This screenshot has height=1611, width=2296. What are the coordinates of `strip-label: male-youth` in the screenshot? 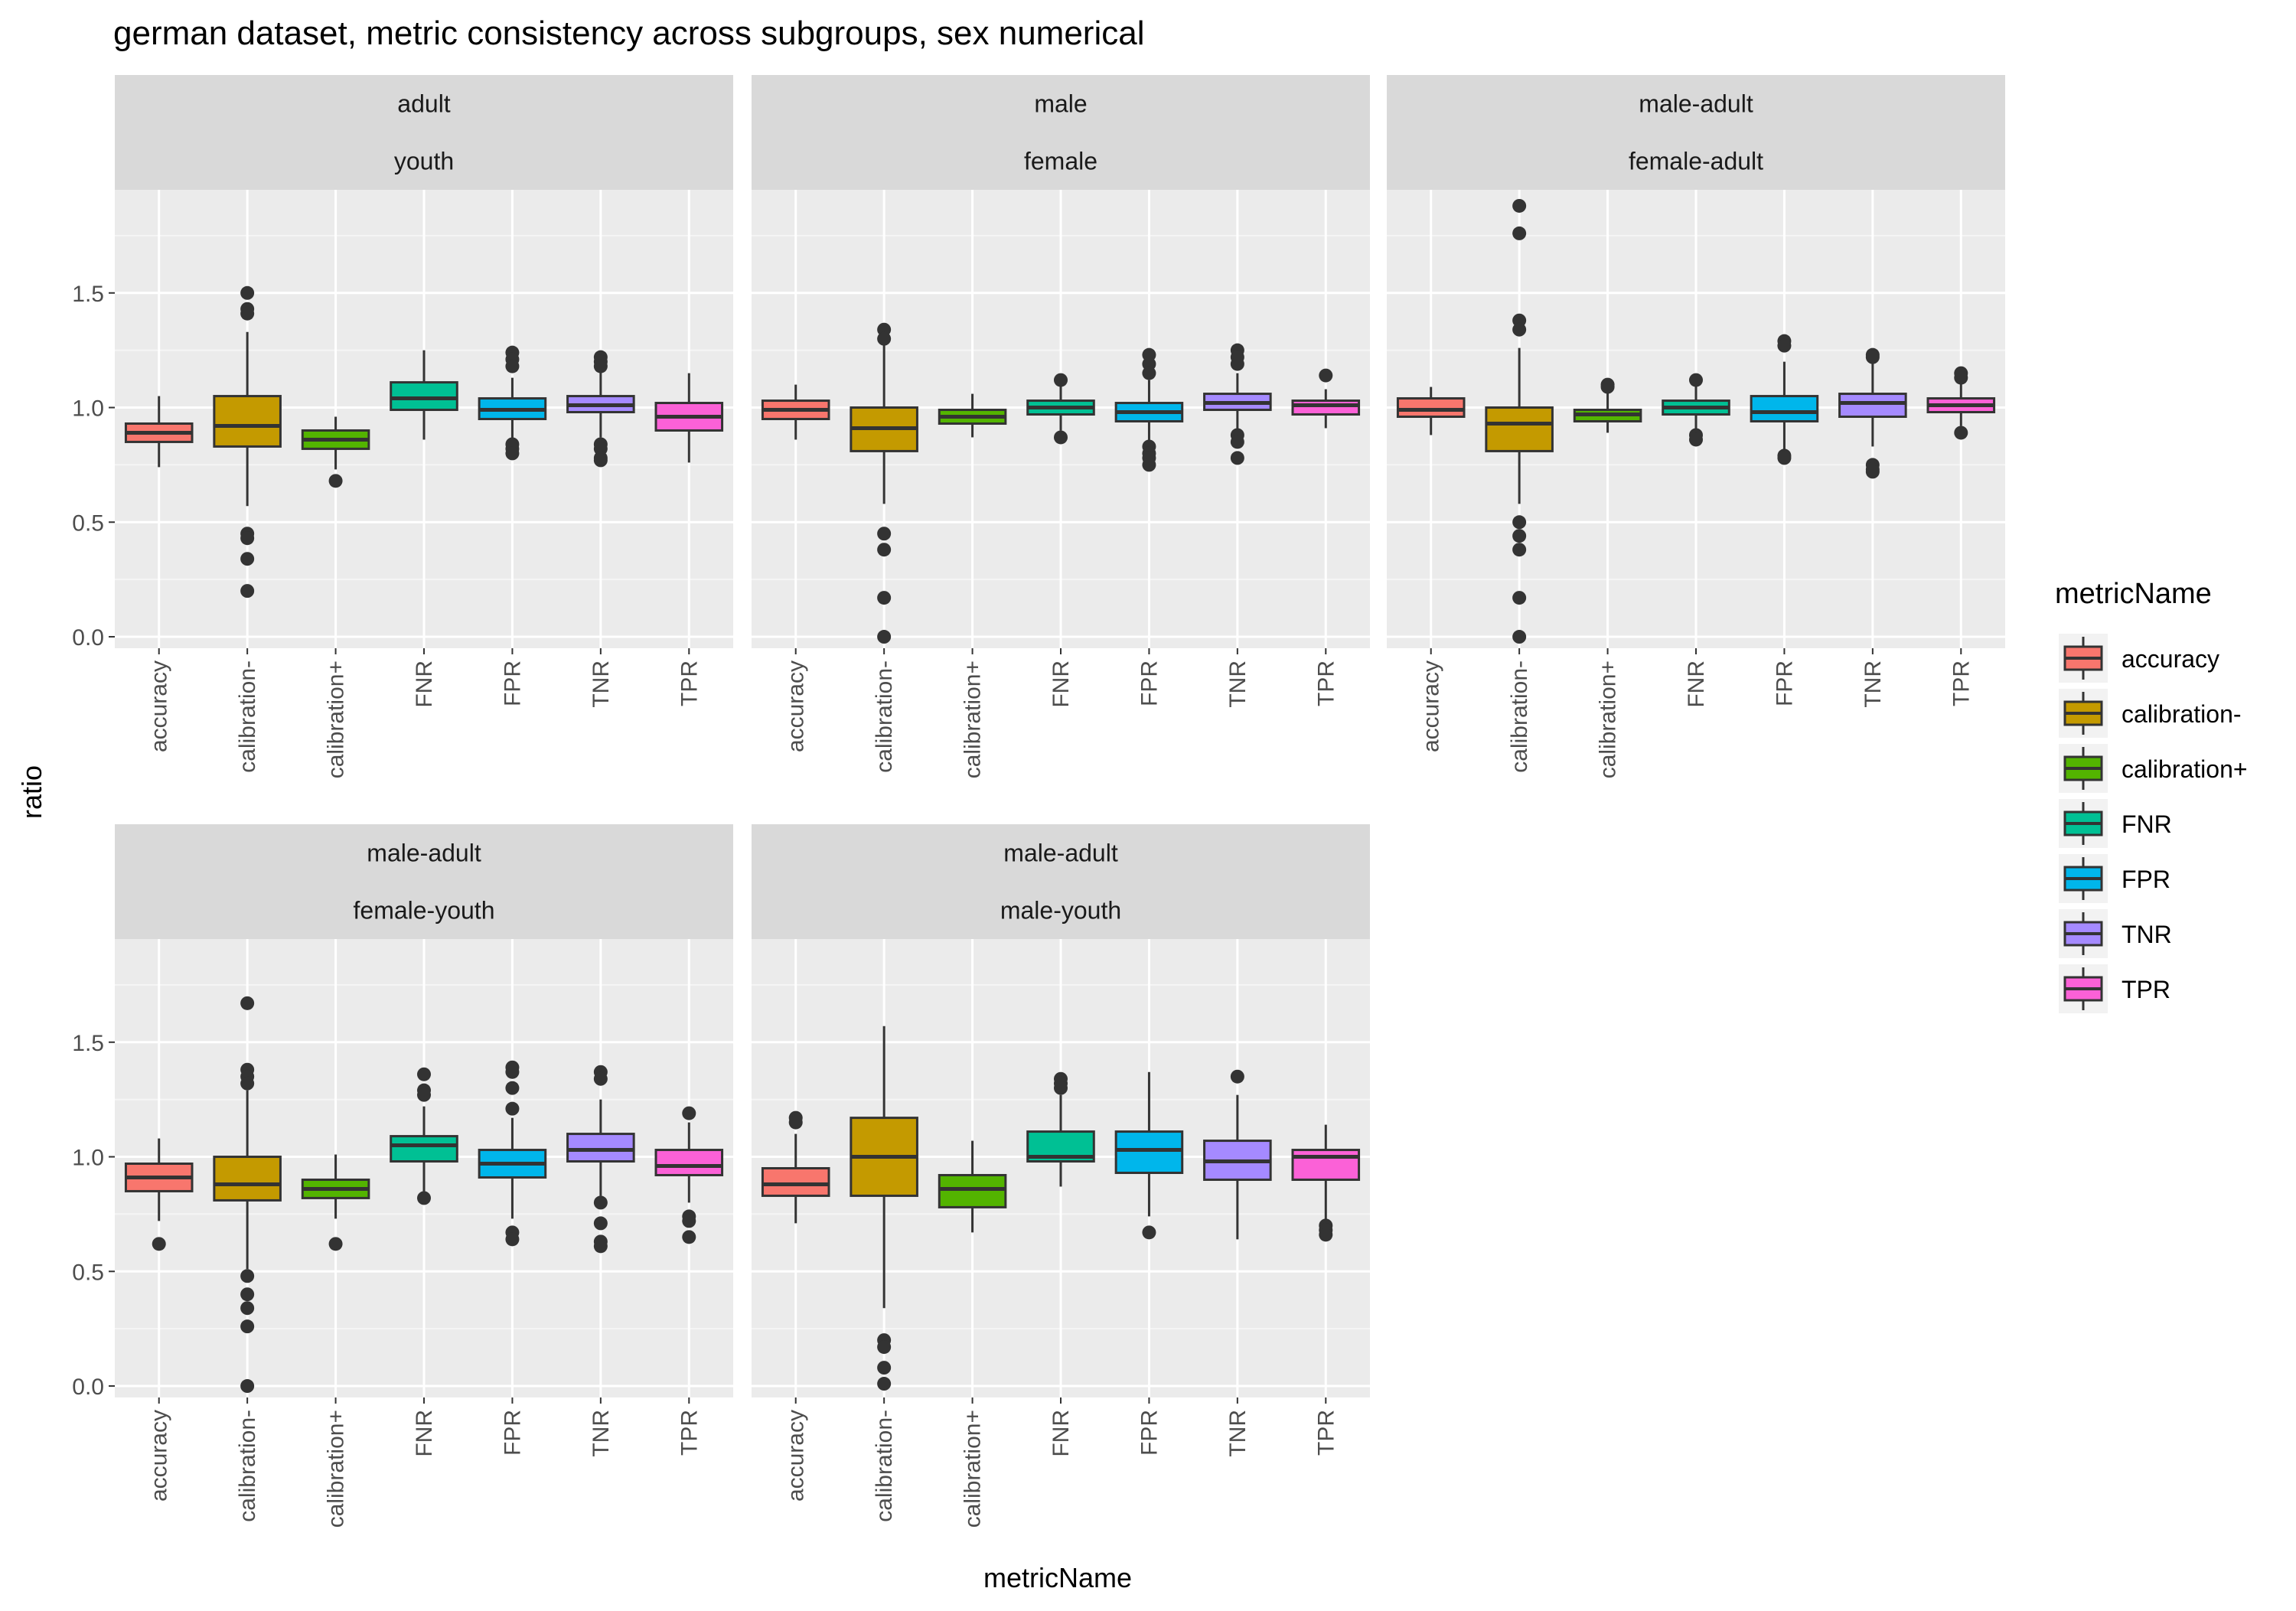 It's located at (1060, 911).